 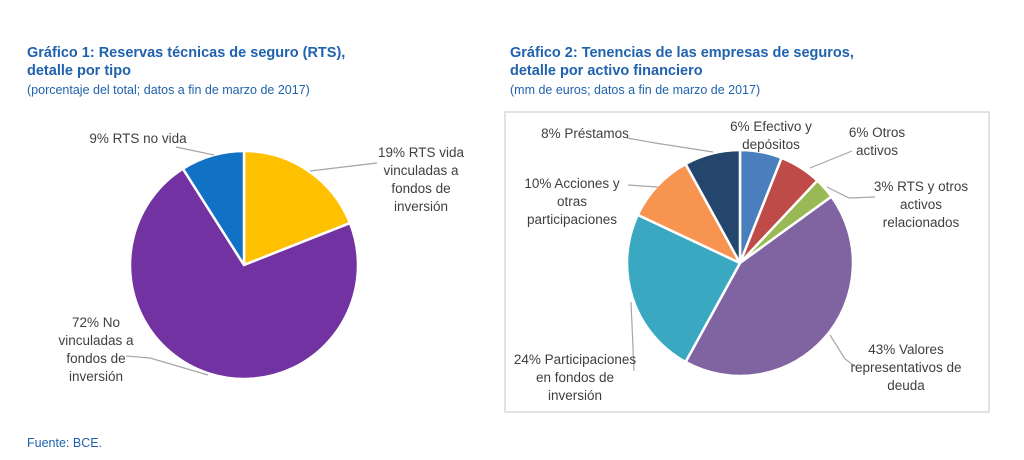 I want to click on callout-otros-activos: 6% Otros activos, so click(x=877, y=141).